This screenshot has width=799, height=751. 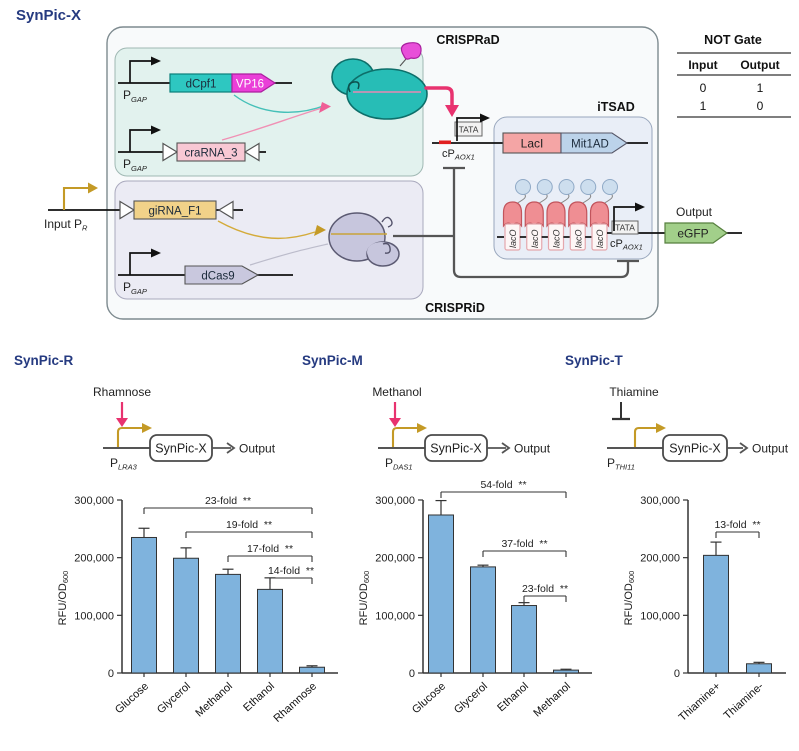 What do you see at coordinates (266, 230) in the screenshot?
I see `girna-assembly-curve` at bounding box center [266, 230].